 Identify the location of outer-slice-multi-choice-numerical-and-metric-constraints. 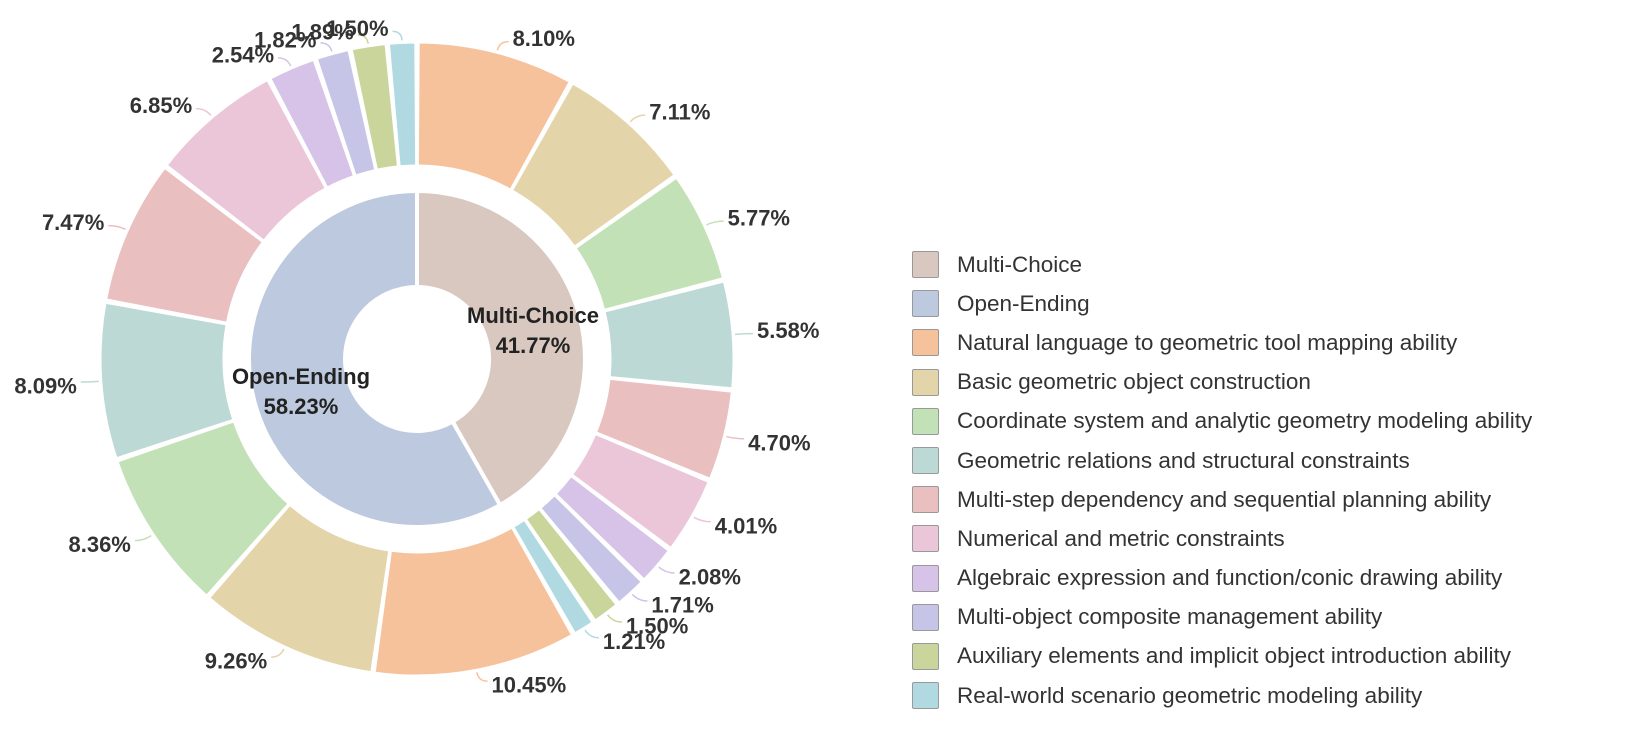
(640, 490).